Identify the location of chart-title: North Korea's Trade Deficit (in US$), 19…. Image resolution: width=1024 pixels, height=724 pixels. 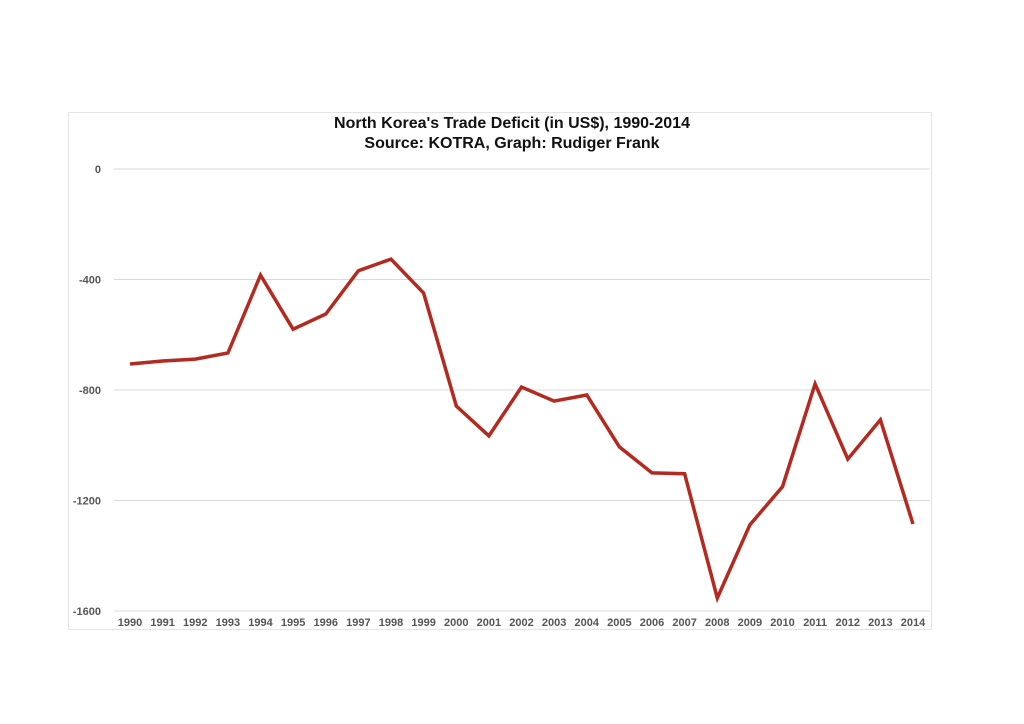
(512, 123).